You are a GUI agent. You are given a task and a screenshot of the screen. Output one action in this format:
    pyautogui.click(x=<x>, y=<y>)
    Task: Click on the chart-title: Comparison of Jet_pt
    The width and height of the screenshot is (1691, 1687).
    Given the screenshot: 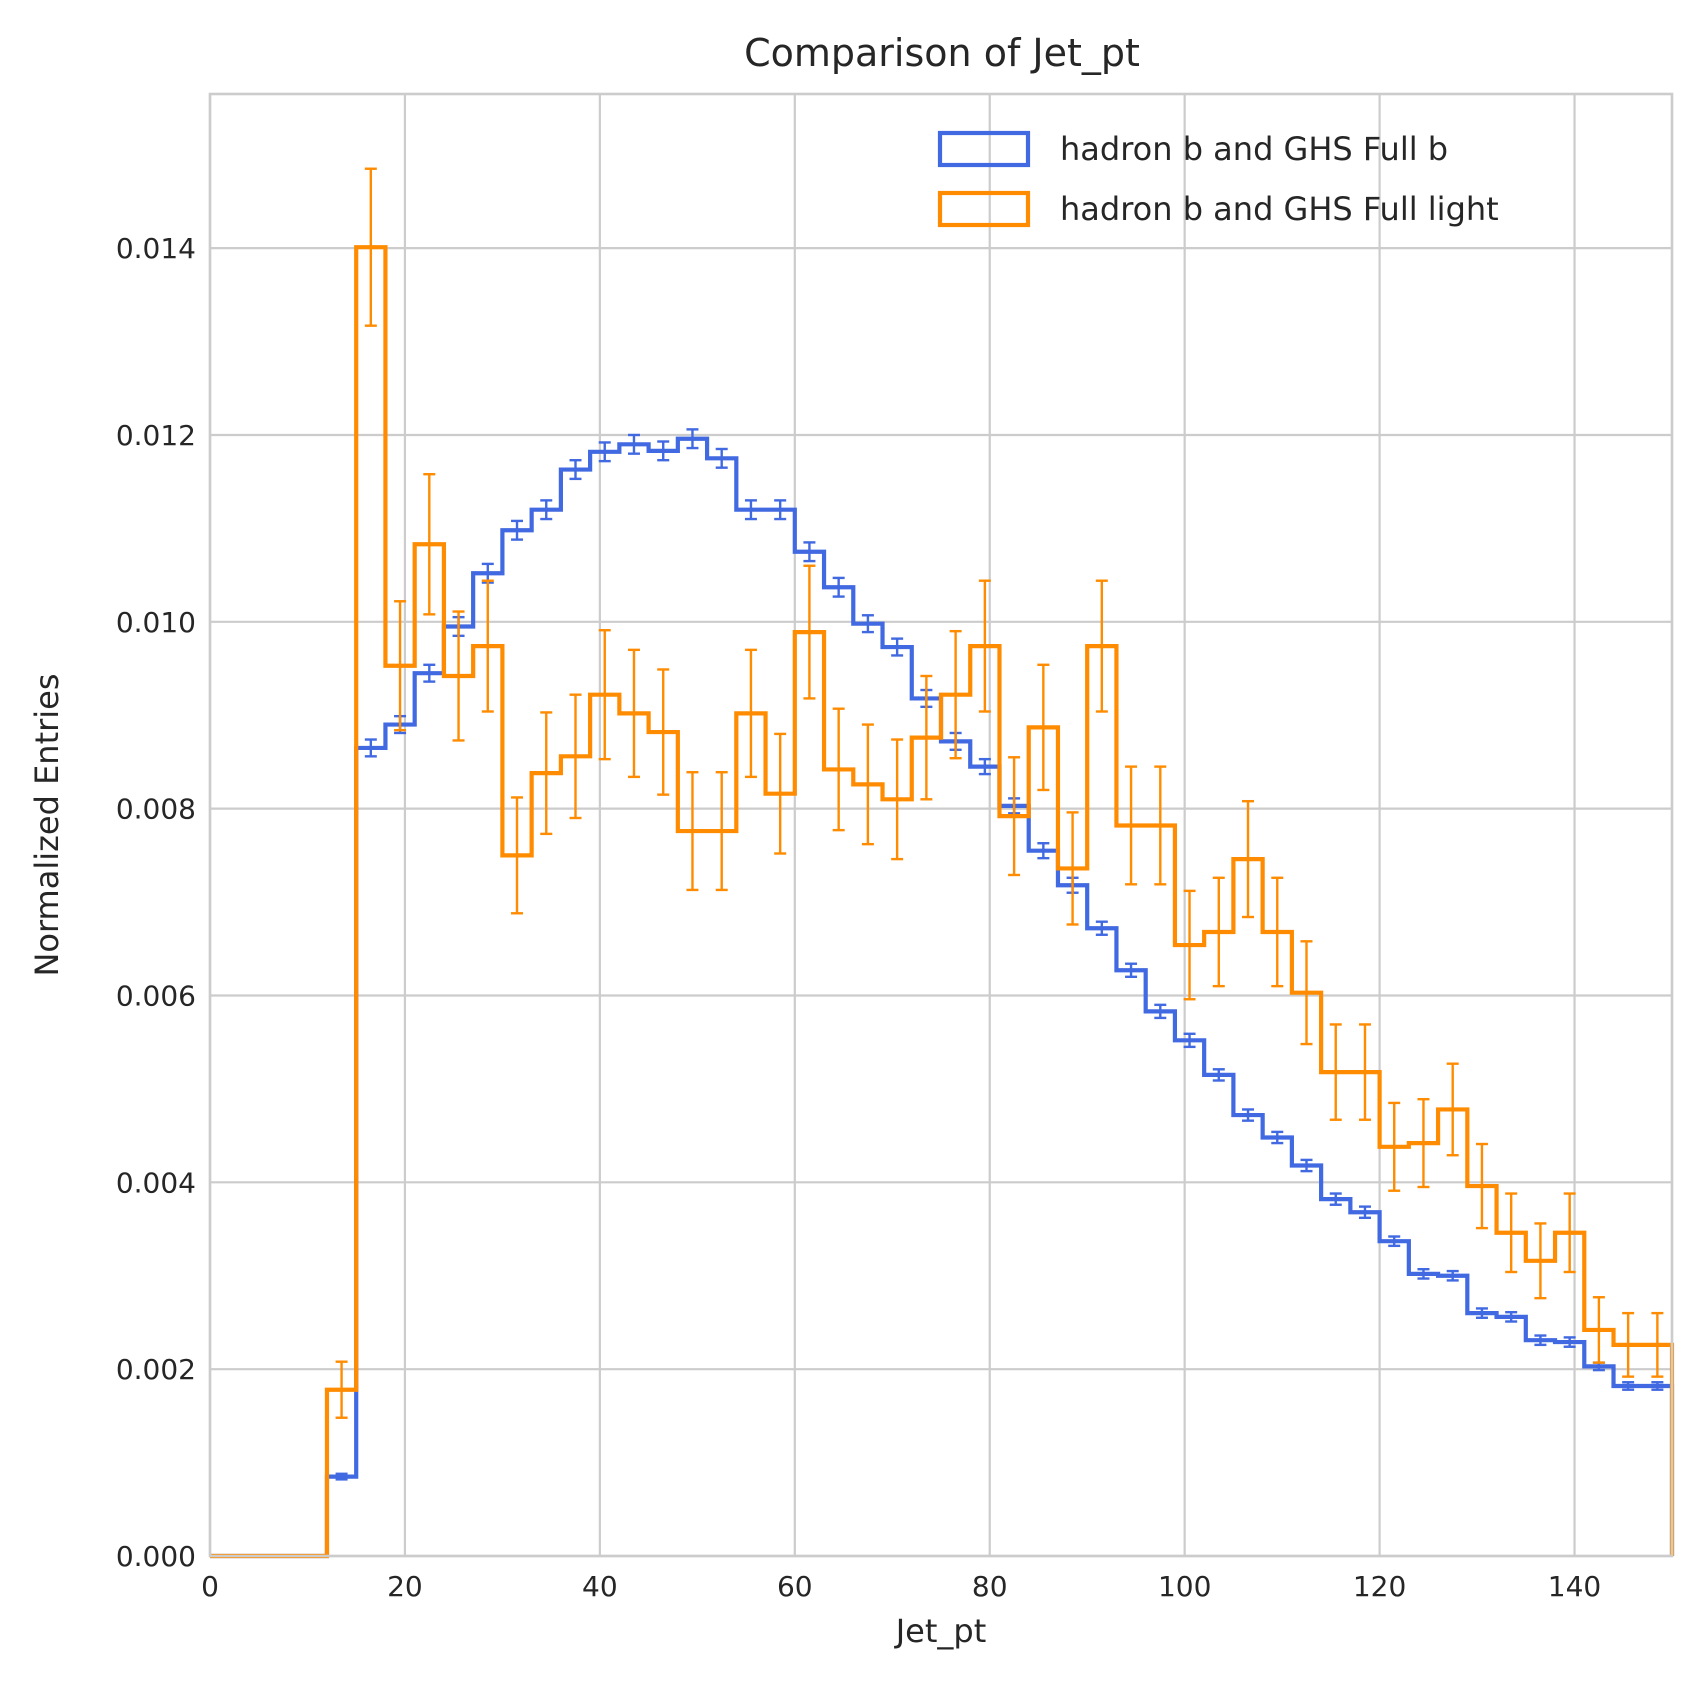 What is the action you would take?
    pyautogui.click(x=942, y=53)
    